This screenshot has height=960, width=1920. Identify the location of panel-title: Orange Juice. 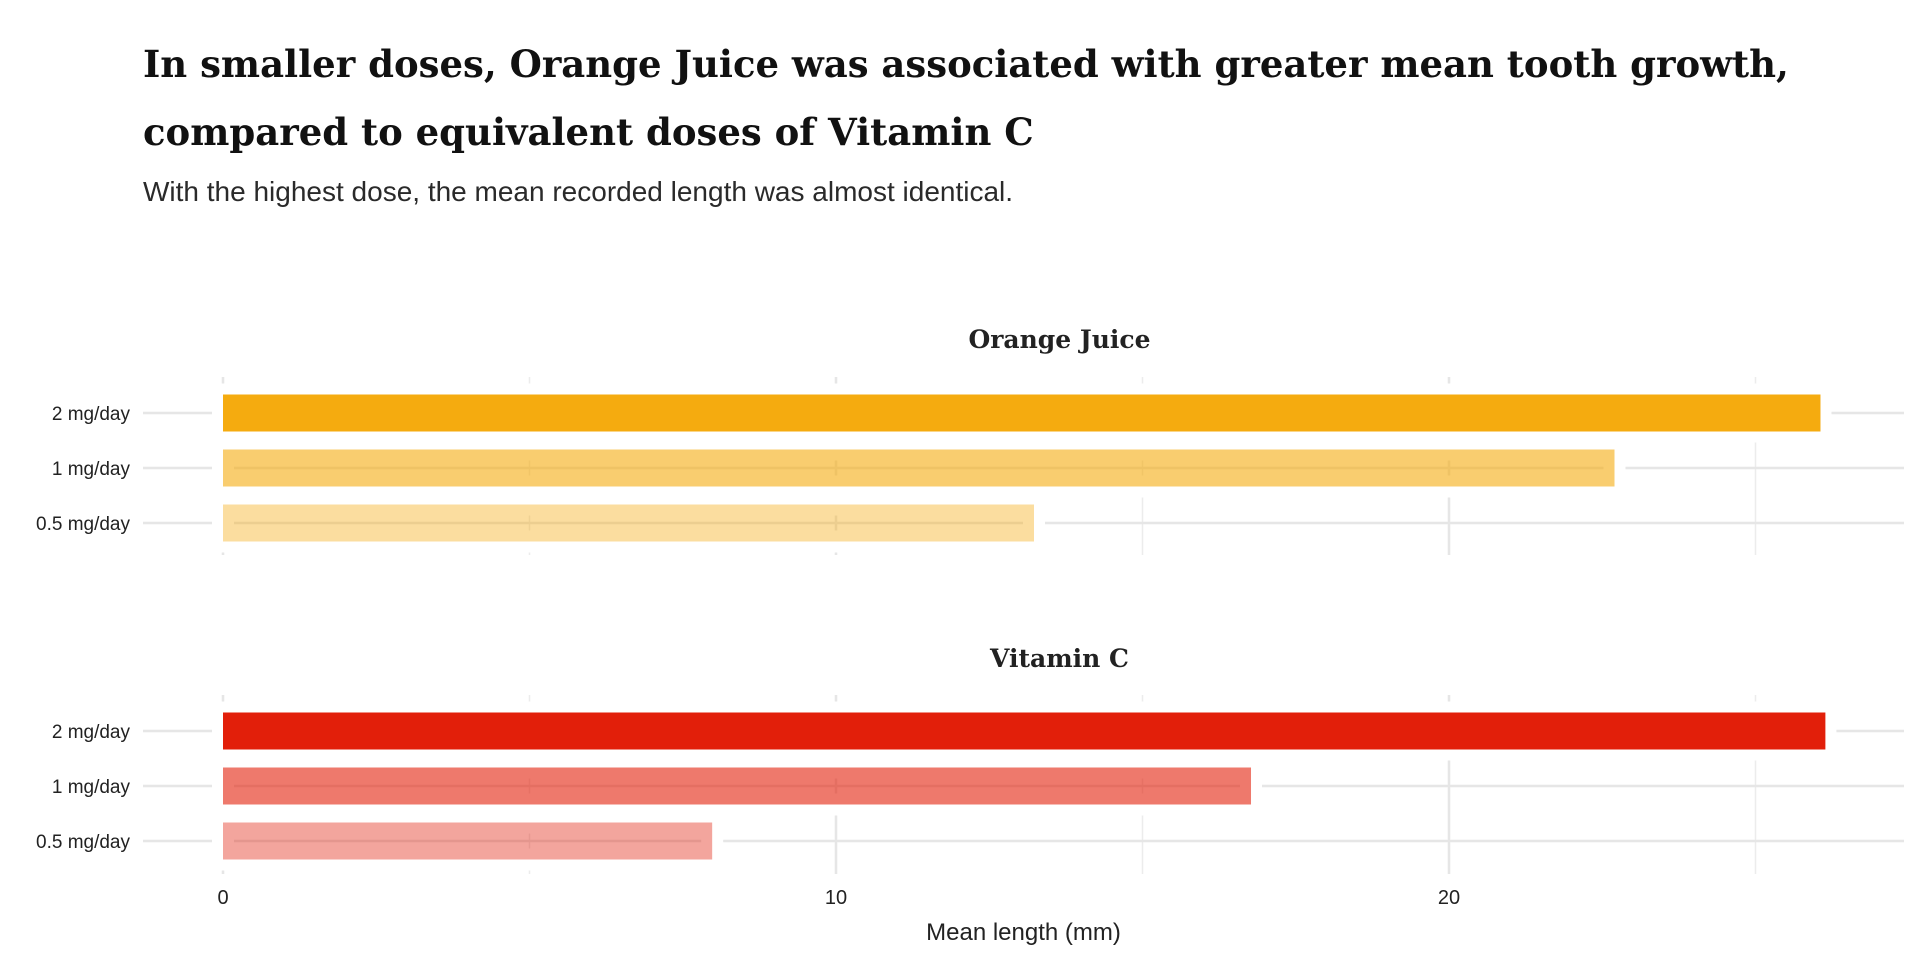
(1059, 339).